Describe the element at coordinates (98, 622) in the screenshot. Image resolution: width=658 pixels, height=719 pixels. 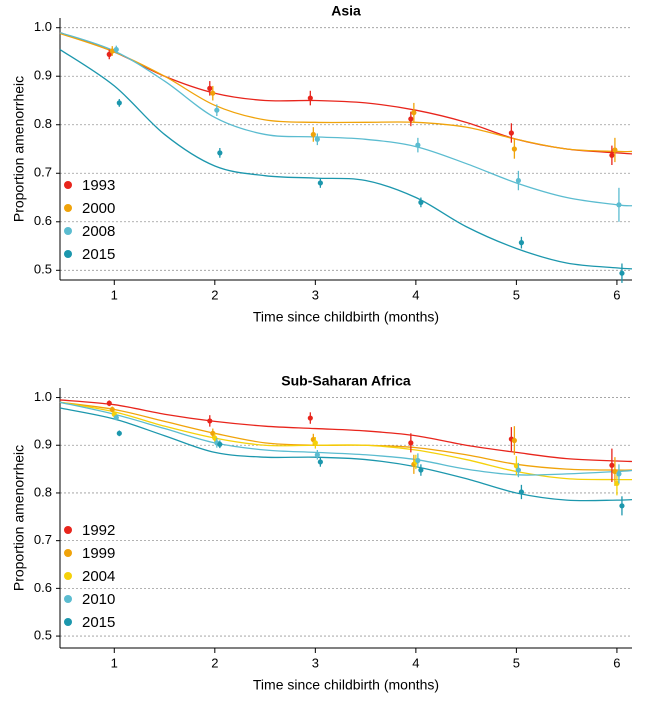
I see `legend-label: 2015` at that location.